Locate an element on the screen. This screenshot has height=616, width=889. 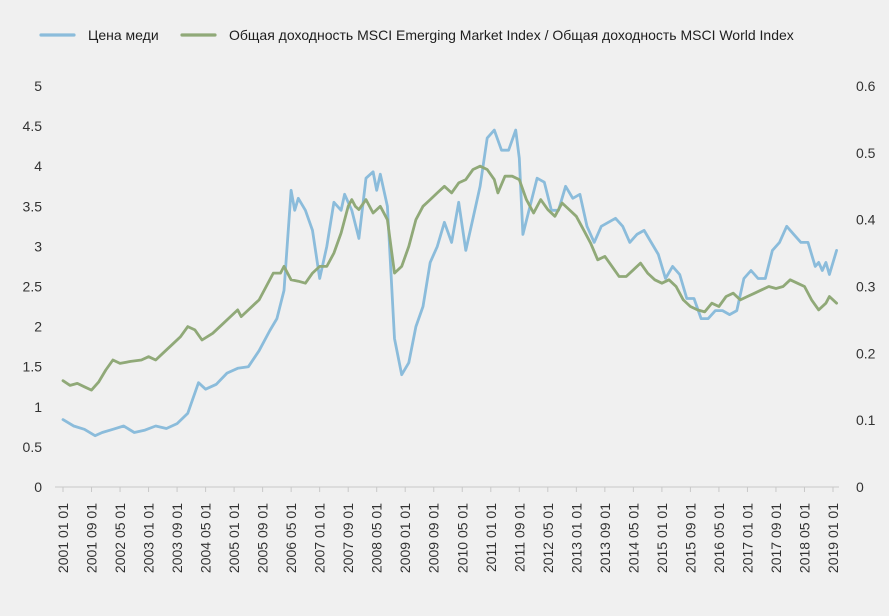
y-tick-label-right: 0.2 is located at coordinates (866, 353).